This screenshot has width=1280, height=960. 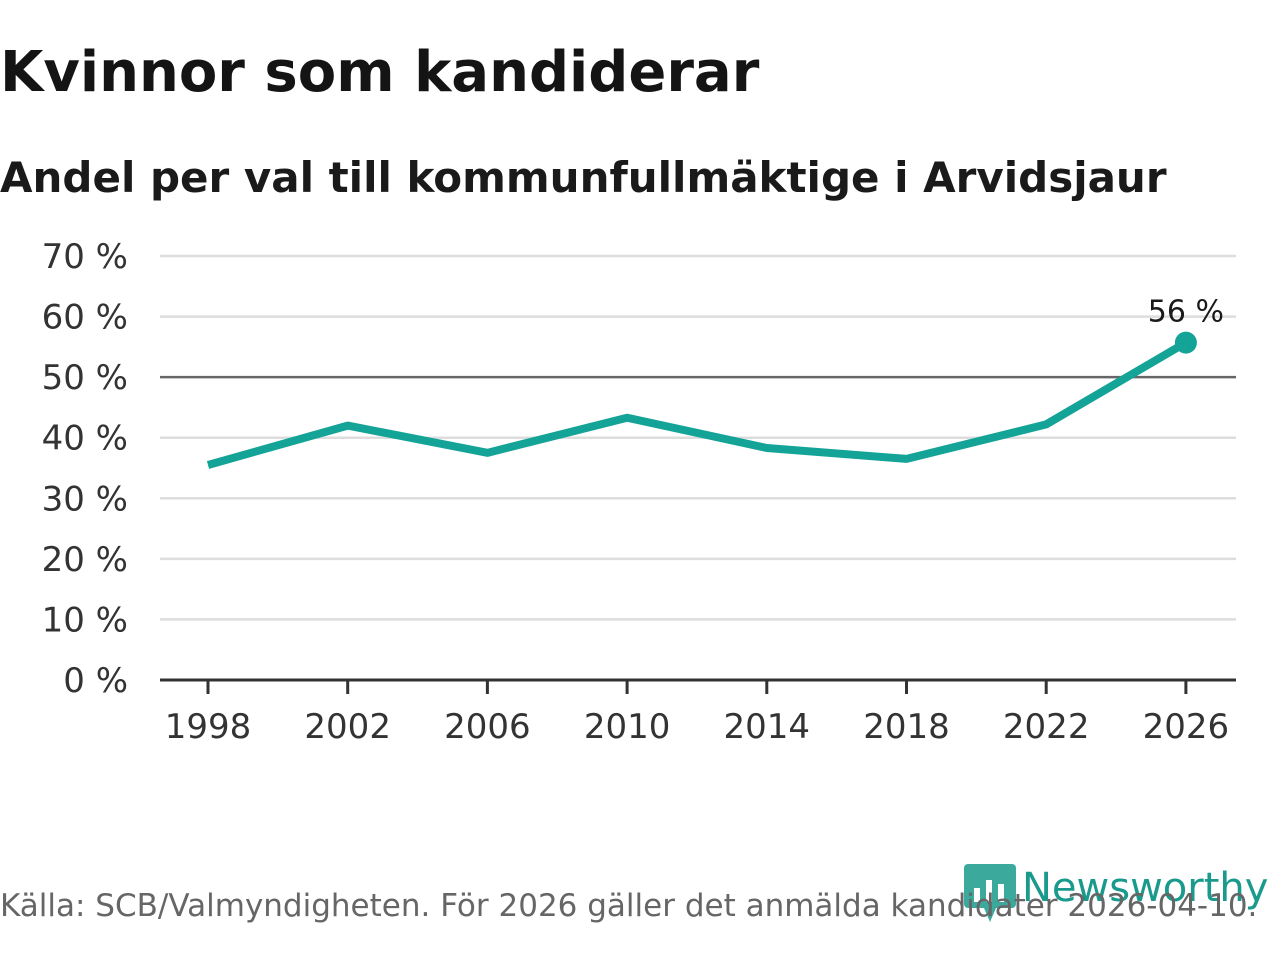 I want to click on y-tick-label-50: 50 %, so click(x=85, y=378).